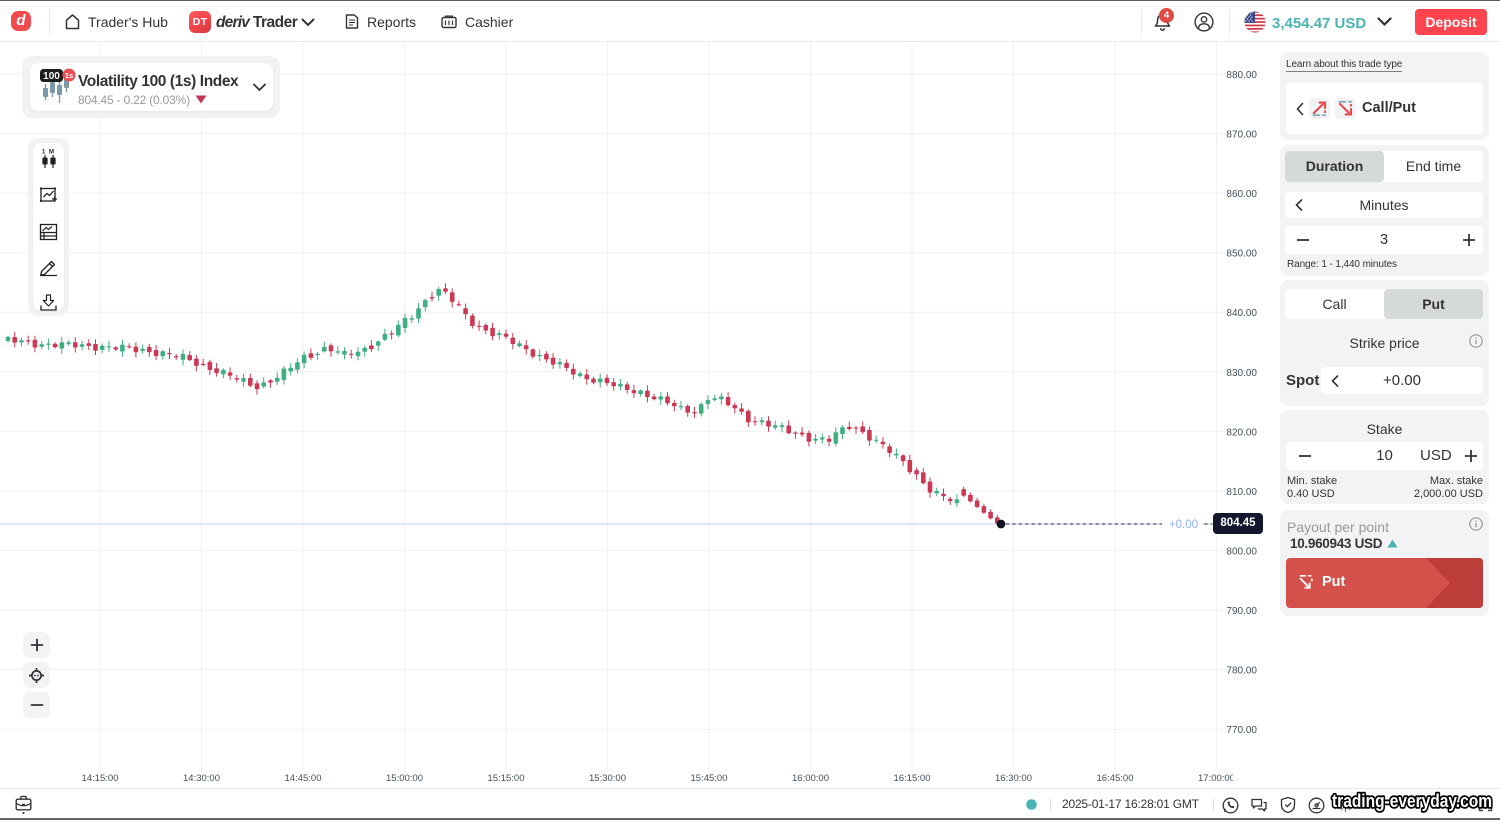  I want to click on svg-text: 810.00, so click(1241, 492).